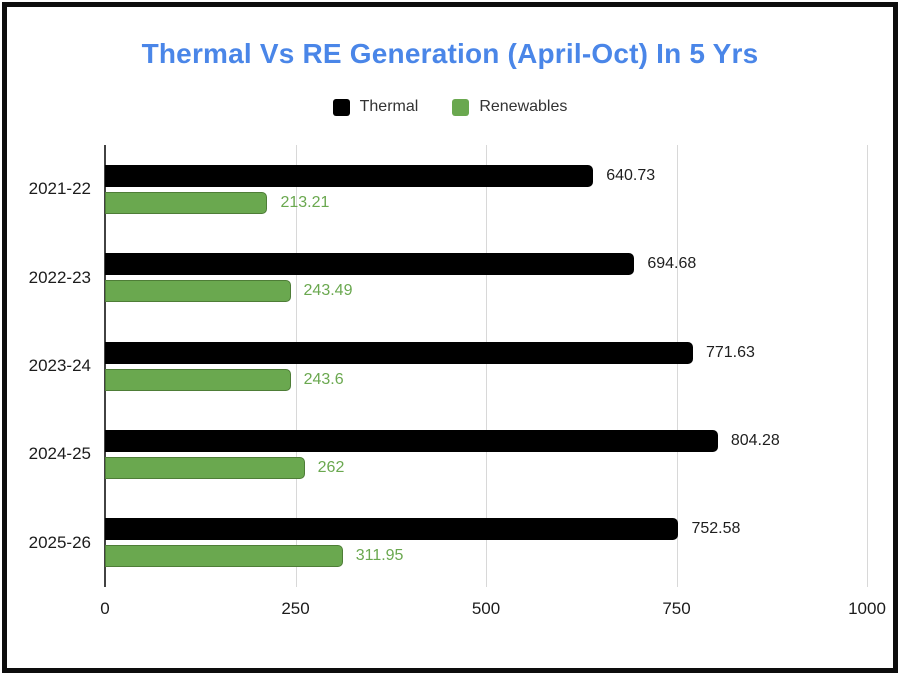 The width and height of the screenshot is (900, 675). I want to click on bar-line: 694.68, so click(486, 264).